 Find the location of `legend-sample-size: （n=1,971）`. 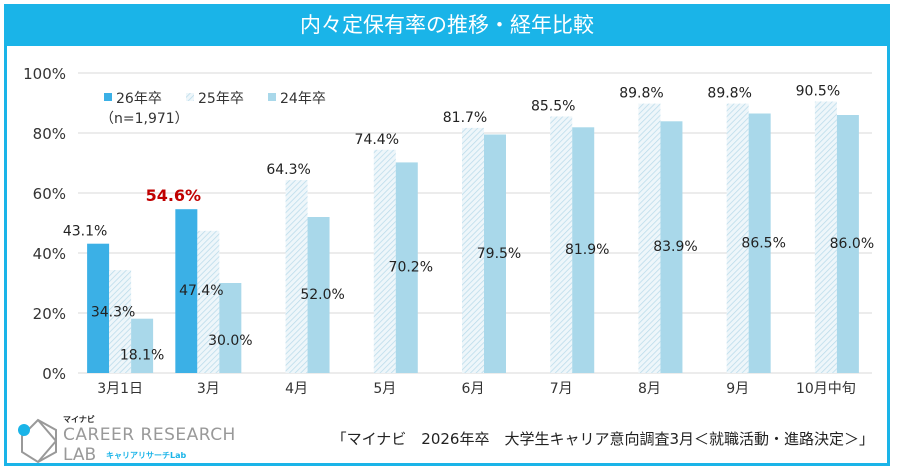

legend-sample-size: （n=1,971） is located at coordinates (144, 119).